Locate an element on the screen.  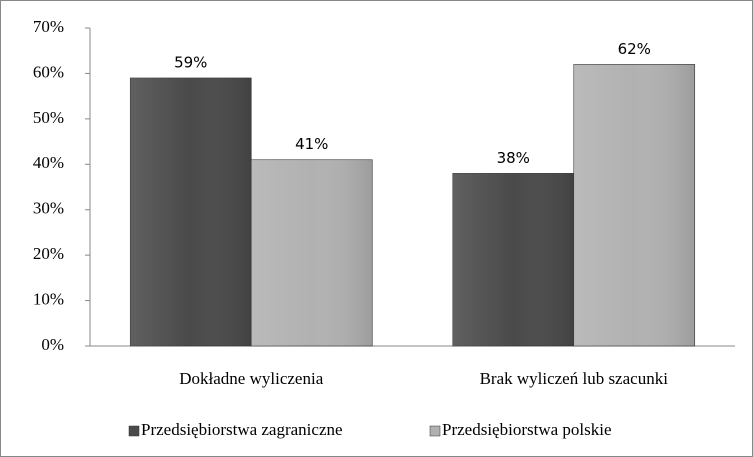
y-tick-label: 0% is located at coordinates (52, 344).